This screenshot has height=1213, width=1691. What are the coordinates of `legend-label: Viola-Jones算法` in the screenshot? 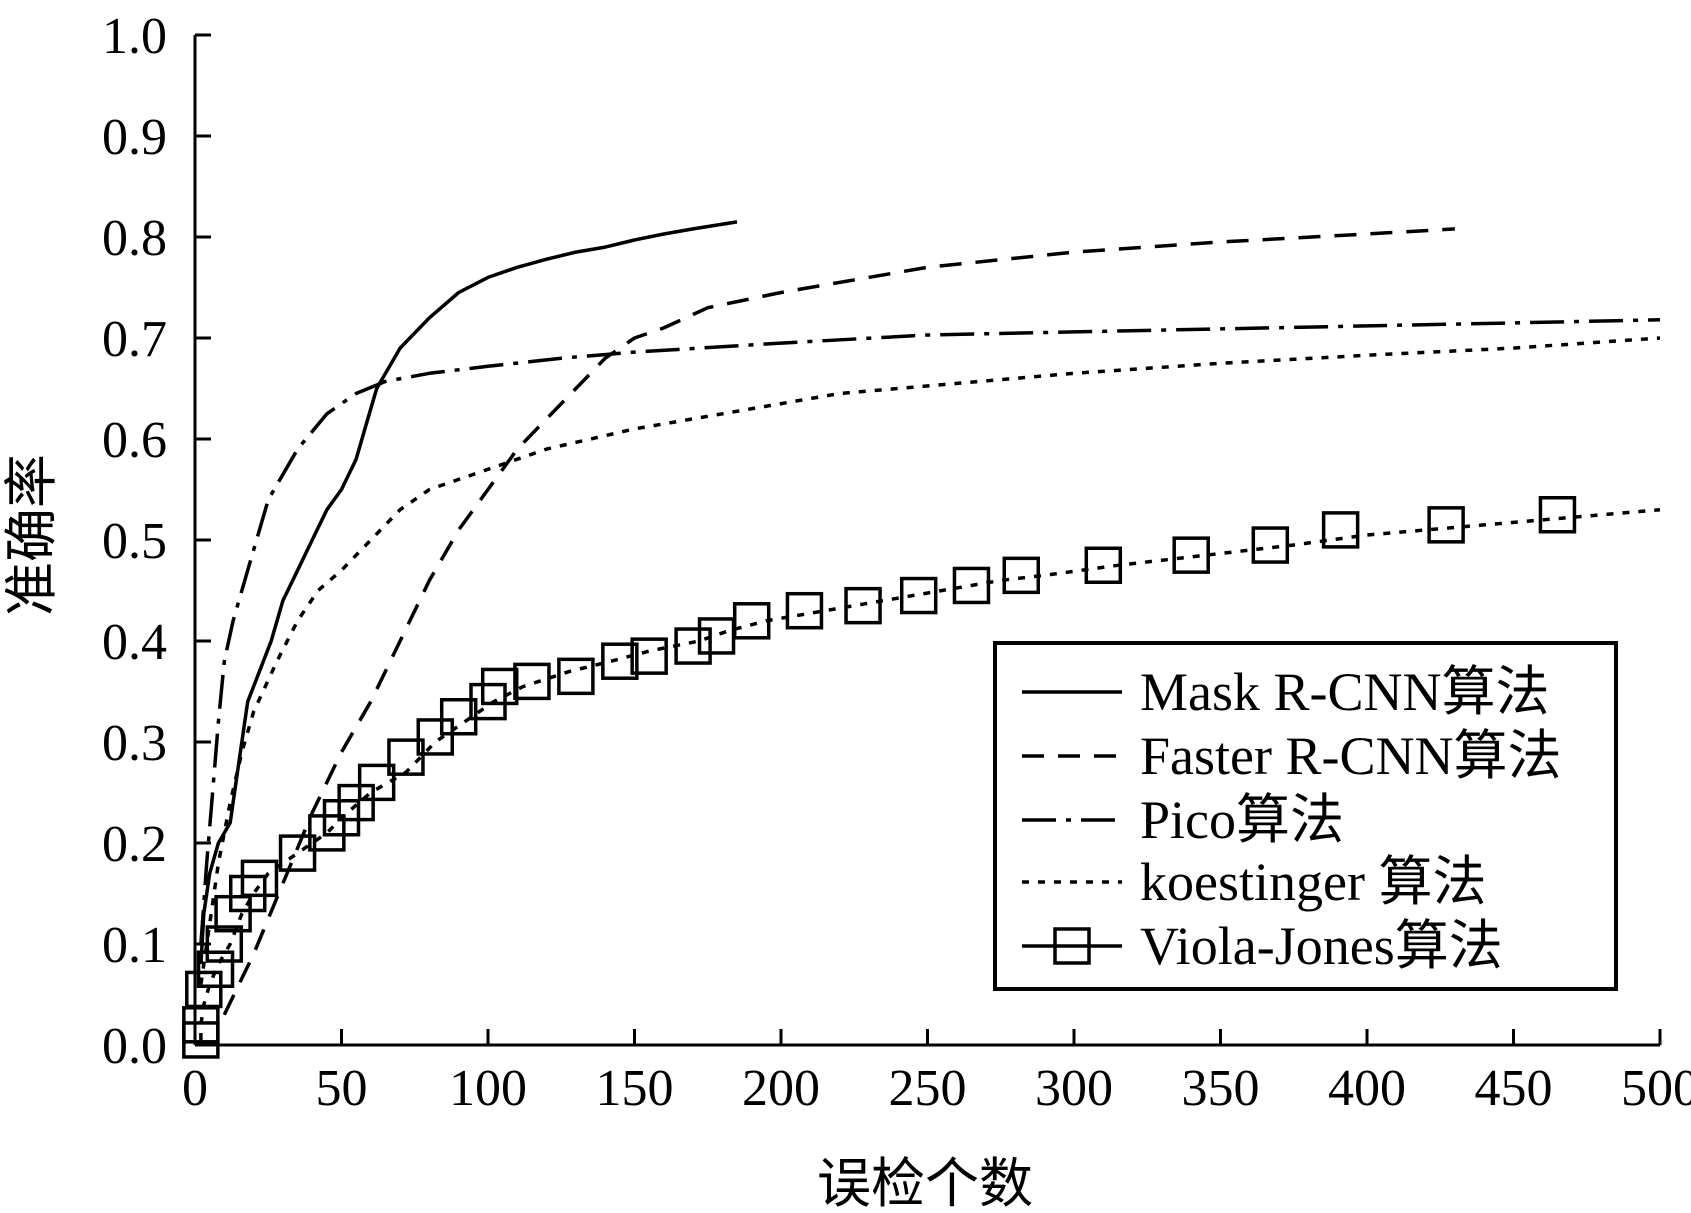 It's located at (1321, 946).